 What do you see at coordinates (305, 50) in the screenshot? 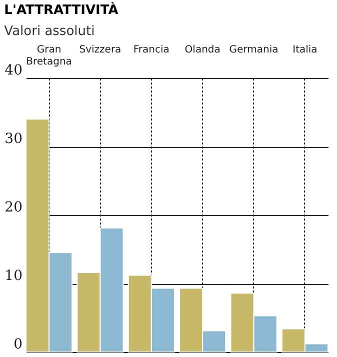
I see `x-tick-label: Italia` at bounding box center [305, 50].